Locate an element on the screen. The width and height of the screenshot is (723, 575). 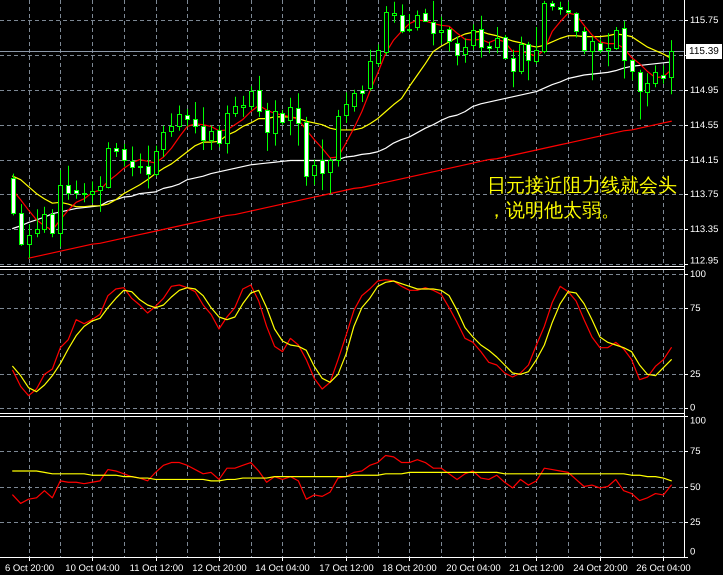
x-tick-label: 21 Oct 12:00 is located at coordinates (536, 568).